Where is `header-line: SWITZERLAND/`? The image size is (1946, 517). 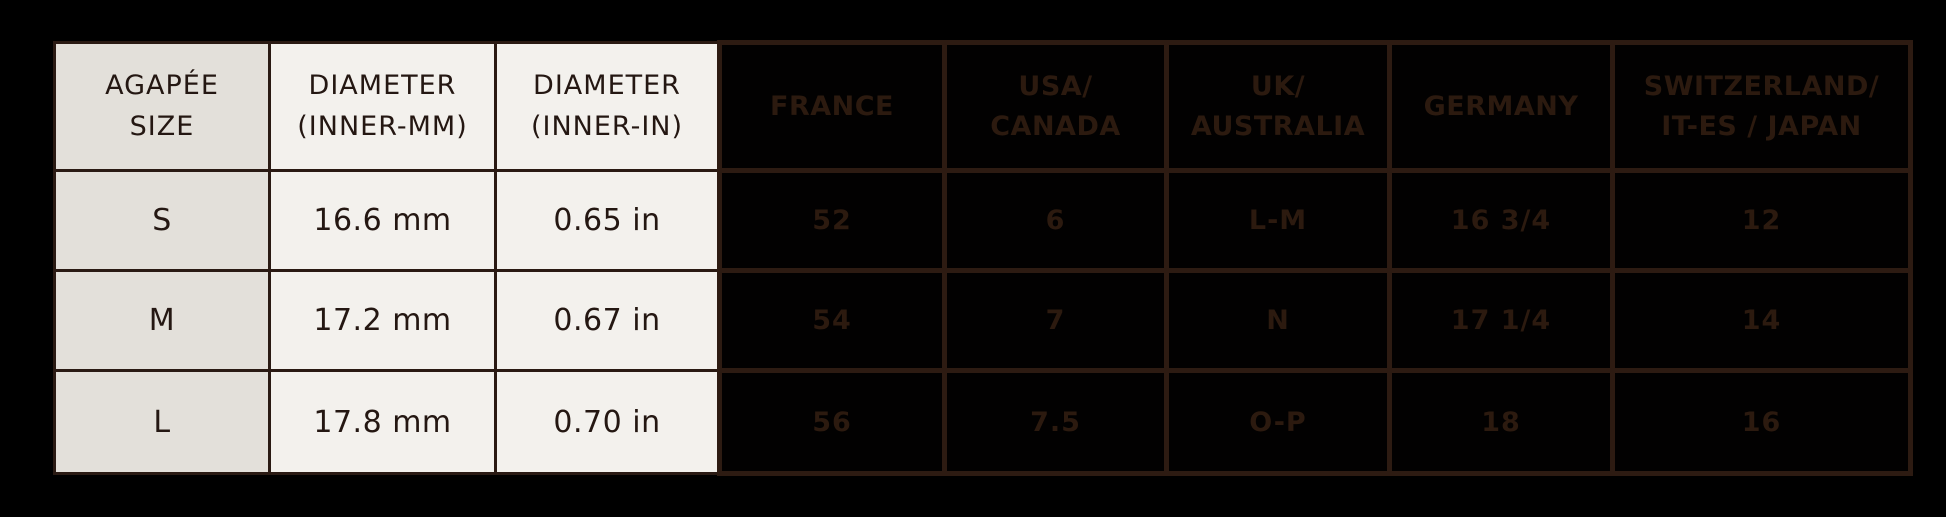 header-line: SWITZERLAND/ is located at coordinates (1761, 87).